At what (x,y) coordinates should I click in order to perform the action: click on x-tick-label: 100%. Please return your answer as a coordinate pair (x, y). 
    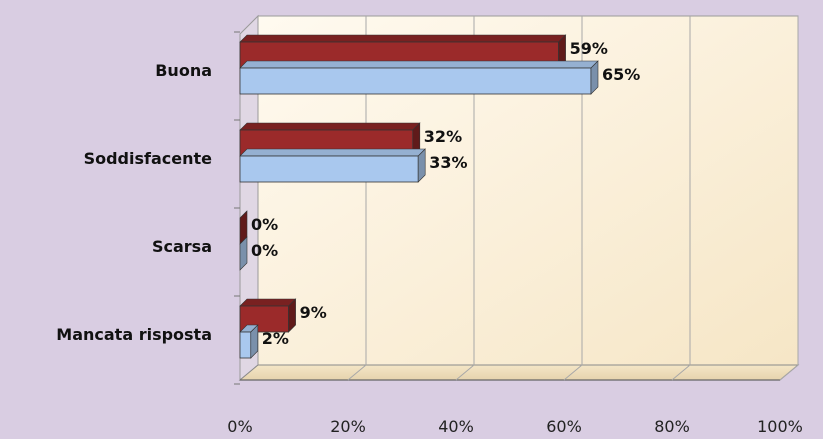
    Looking at the image, I should click on (780, 426).